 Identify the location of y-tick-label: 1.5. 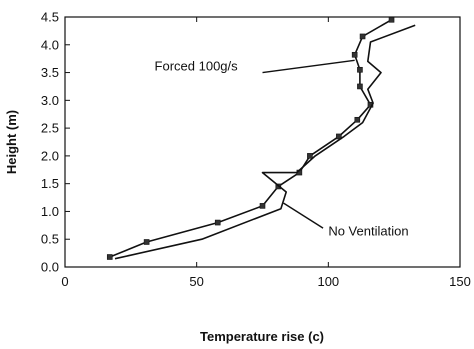
(50, 183).